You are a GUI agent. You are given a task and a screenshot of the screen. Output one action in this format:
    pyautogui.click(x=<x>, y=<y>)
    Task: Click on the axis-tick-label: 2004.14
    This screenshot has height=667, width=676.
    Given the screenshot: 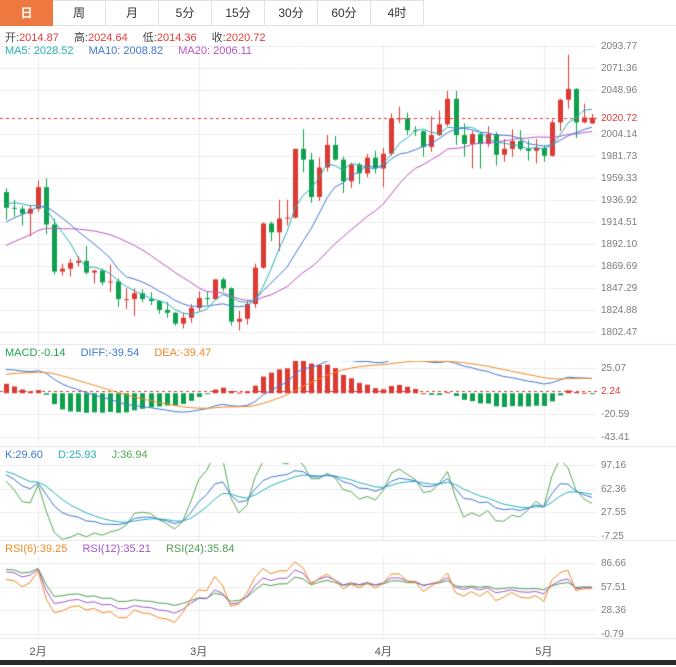 What is the action you would take?
    pyautogui.click(x=619, y=134)
    